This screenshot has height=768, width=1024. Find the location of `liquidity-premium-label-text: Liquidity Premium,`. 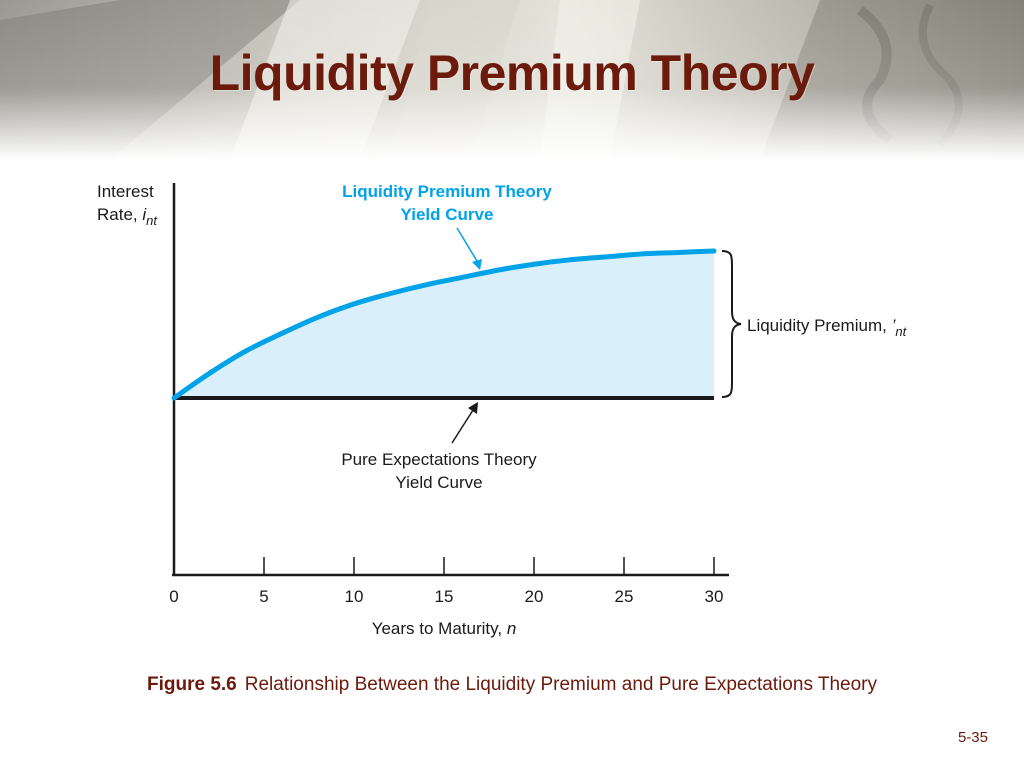

liquidity-premium-label-text: Liquidity Premium, is located at coordinates (819, 325).